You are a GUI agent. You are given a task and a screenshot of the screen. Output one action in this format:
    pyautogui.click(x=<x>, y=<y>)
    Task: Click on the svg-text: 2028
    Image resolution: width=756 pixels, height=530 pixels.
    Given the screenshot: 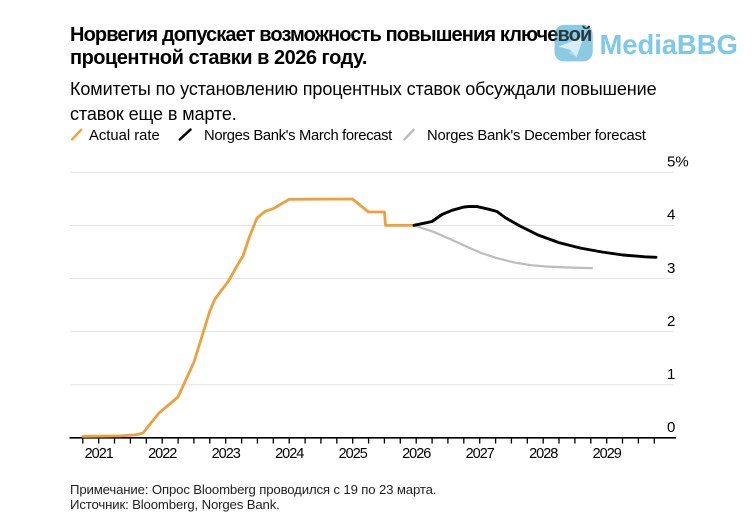 What is the action you would take?
    pyautogui.click(x=543, y=454)
    